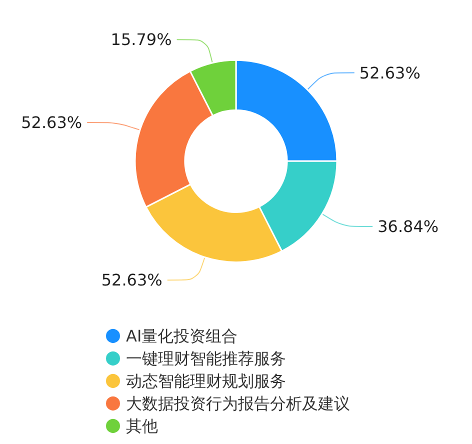  What do you see at coordinates (238, 403) in the screenshot?
I see `legend-label: 大数据投资行为报告分析及建议` at bounding box center [238, 403].